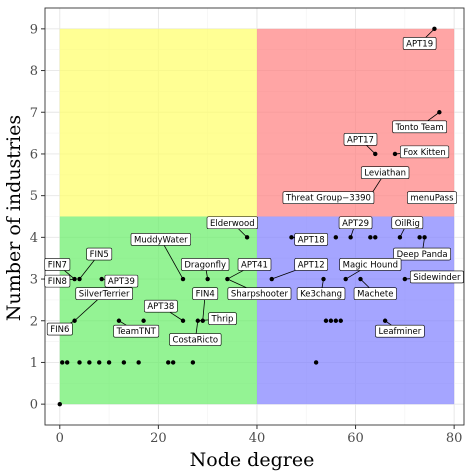 The width and height of the screenshot is (474, 474). I want to click on point-label: APT17, so click(360, 139).